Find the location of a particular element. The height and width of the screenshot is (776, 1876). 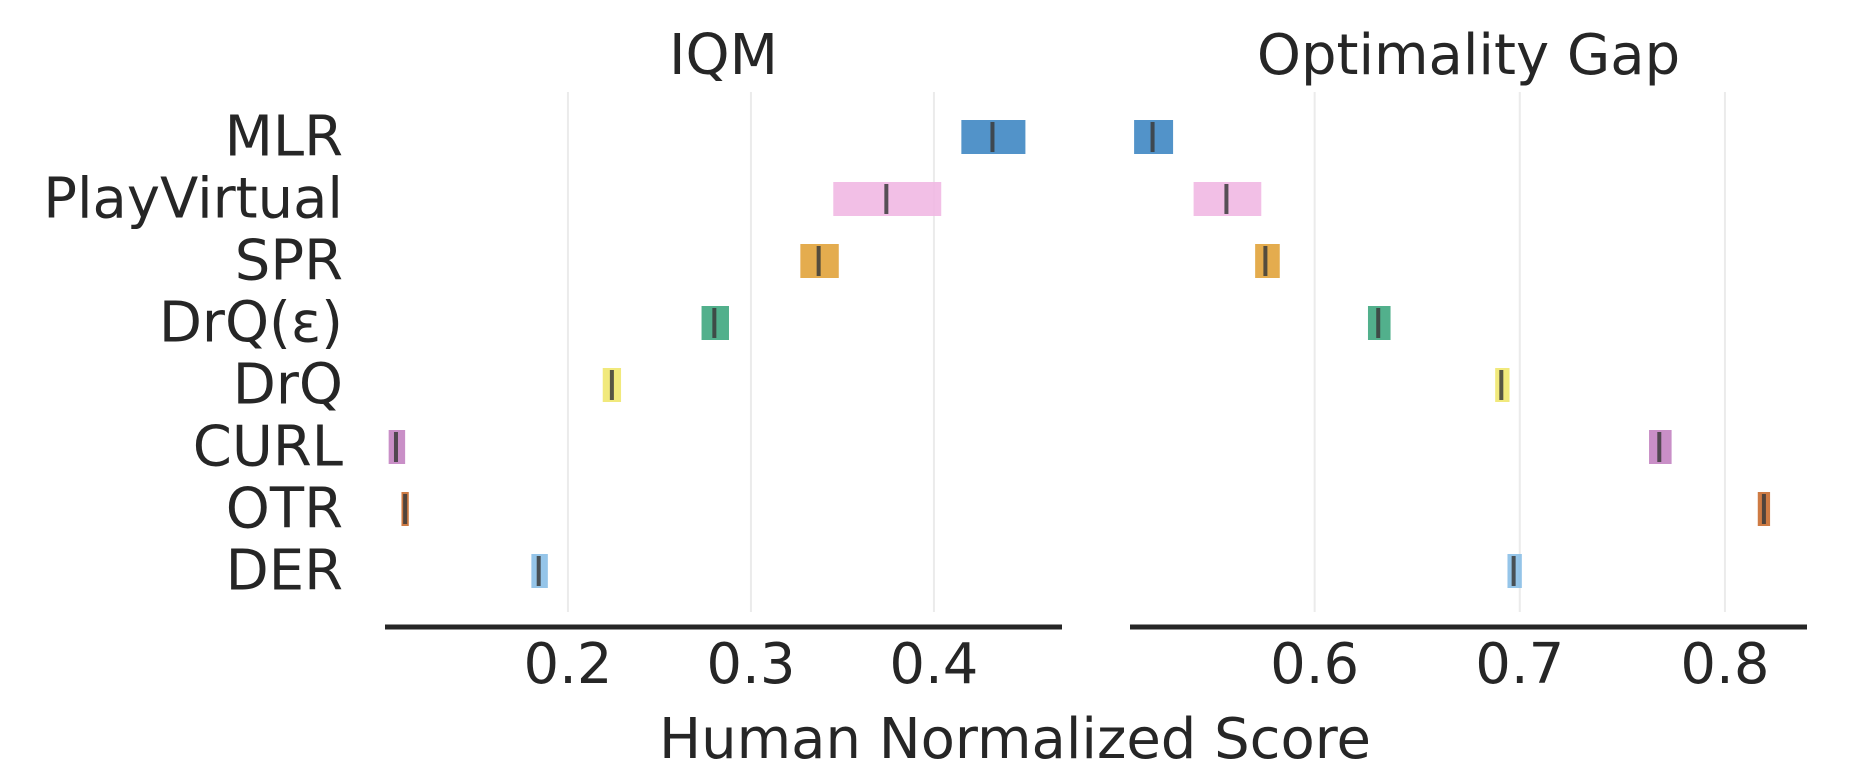

panel-iqm-x-tick-label-1: 0.3 is located at coordinates (750, 664).